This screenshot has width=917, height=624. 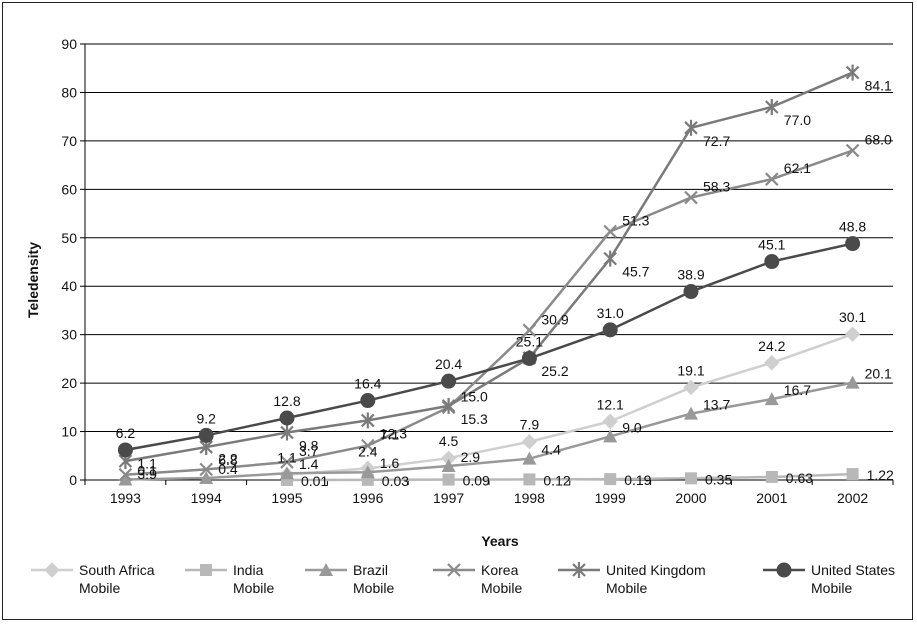 I want to click on data-label-south-africa-mobile: 30.1, so click(x=852, y=317).